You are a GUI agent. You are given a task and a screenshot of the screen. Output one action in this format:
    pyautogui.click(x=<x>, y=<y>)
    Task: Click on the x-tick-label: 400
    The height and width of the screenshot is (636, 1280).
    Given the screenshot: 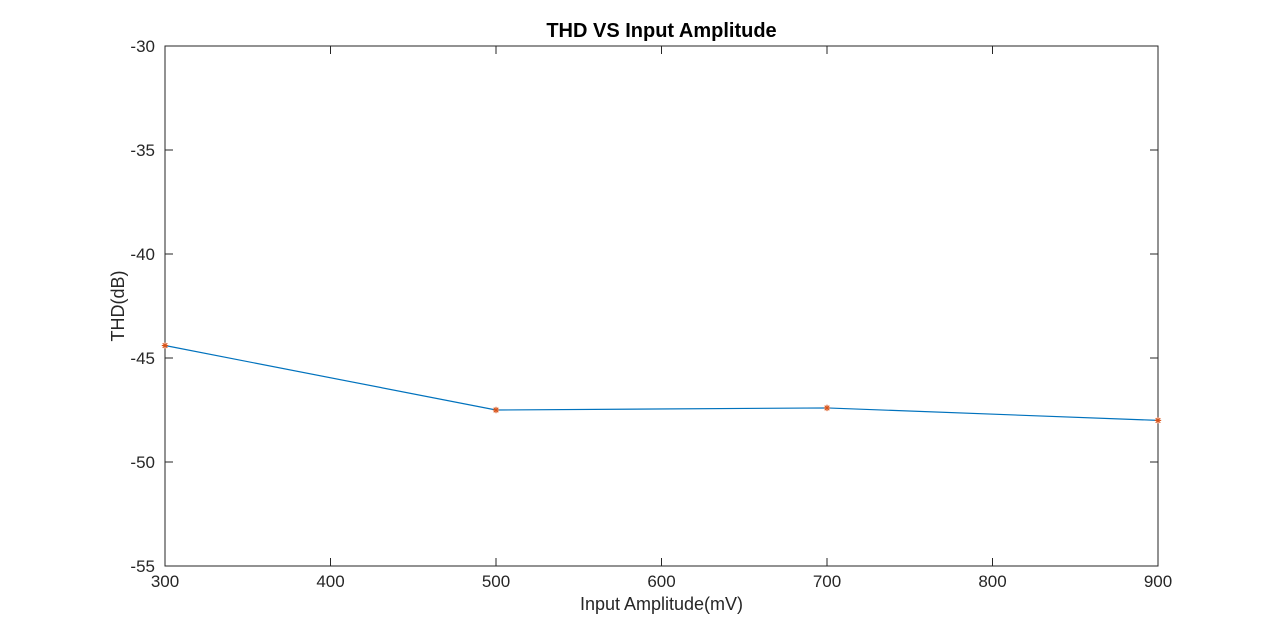 What is the action you would take?
    pyautogui.click(x=330, y=581)
    